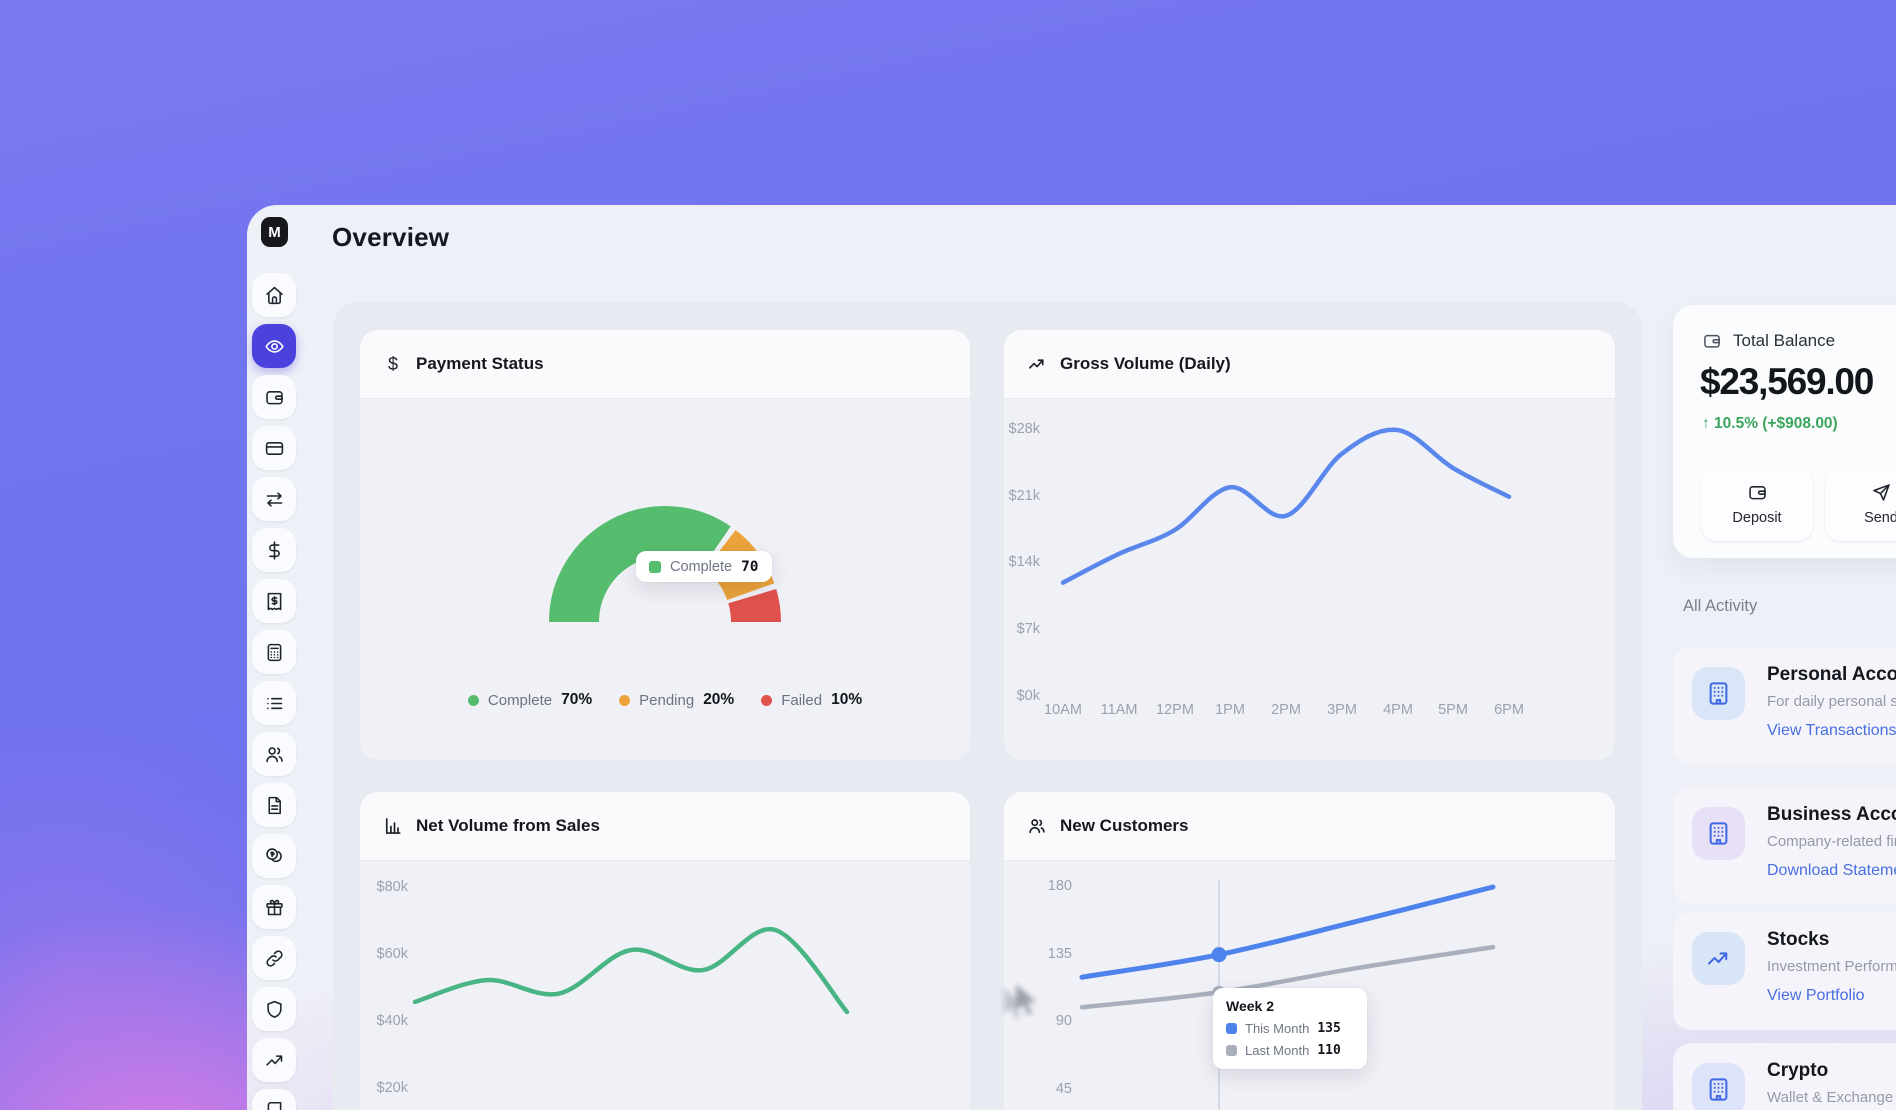  I want to click on activity-title: Personal Account, so click(1831, 674).